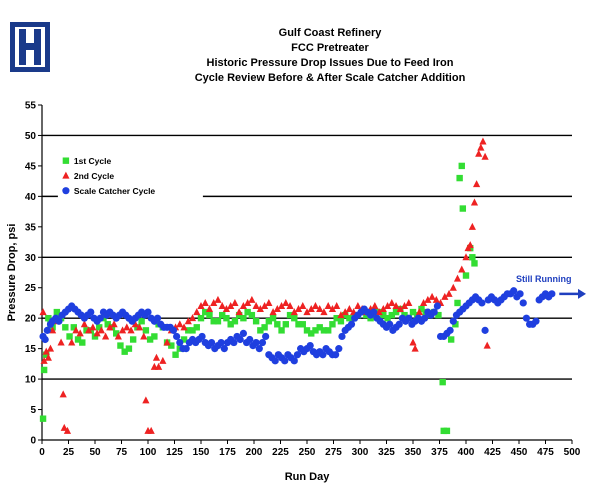 Image resolution: width=610 pixels, height=504 pixels. What do you see at coordinates (30, 47) in the screenshot?
I see `company-logo` at bounding box center [30, 47].